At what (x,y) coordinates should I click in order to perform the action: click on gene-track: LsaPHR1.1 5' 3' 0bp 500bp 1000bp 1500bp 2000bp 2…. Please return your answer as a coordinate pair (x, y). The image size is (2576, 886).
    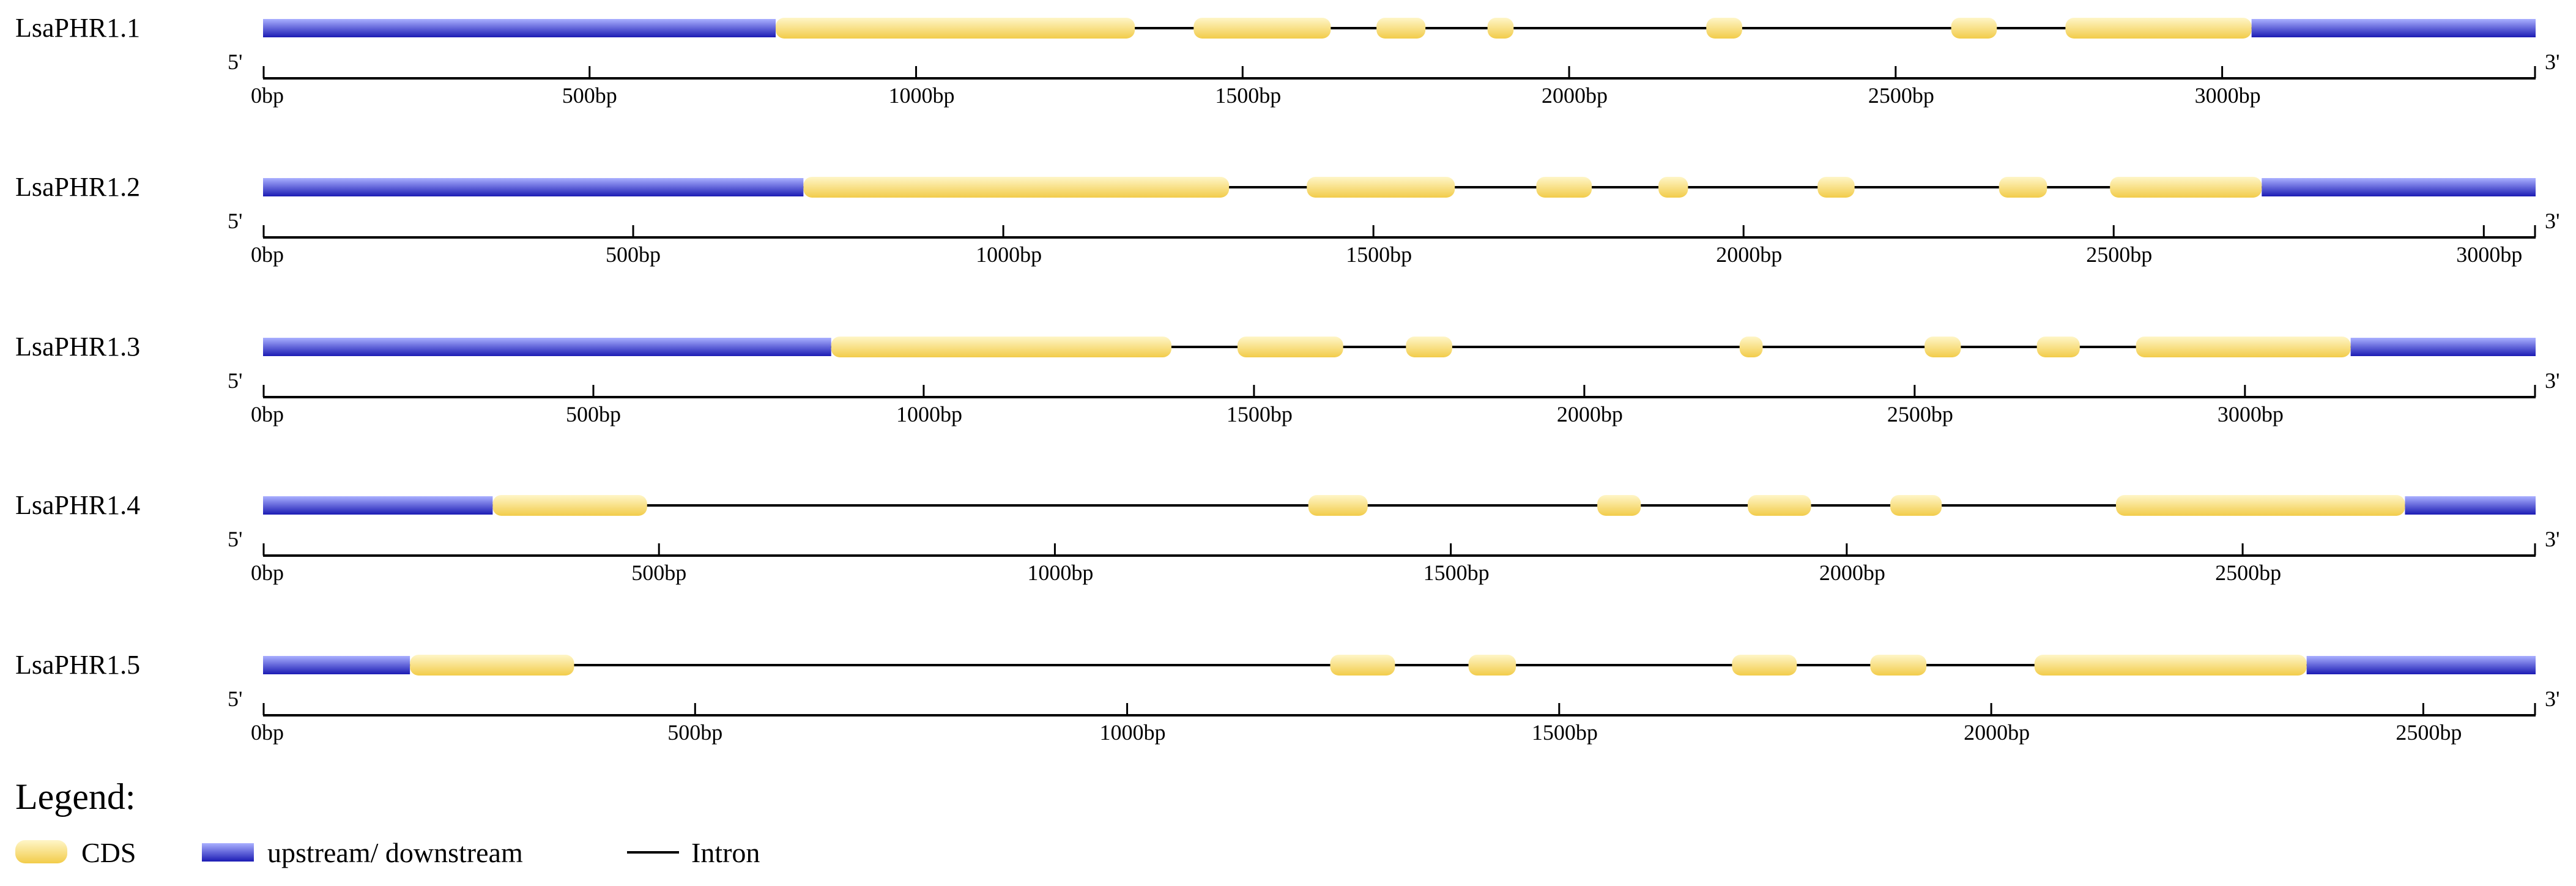
    Looking at the image, I should click on (1287, 60).